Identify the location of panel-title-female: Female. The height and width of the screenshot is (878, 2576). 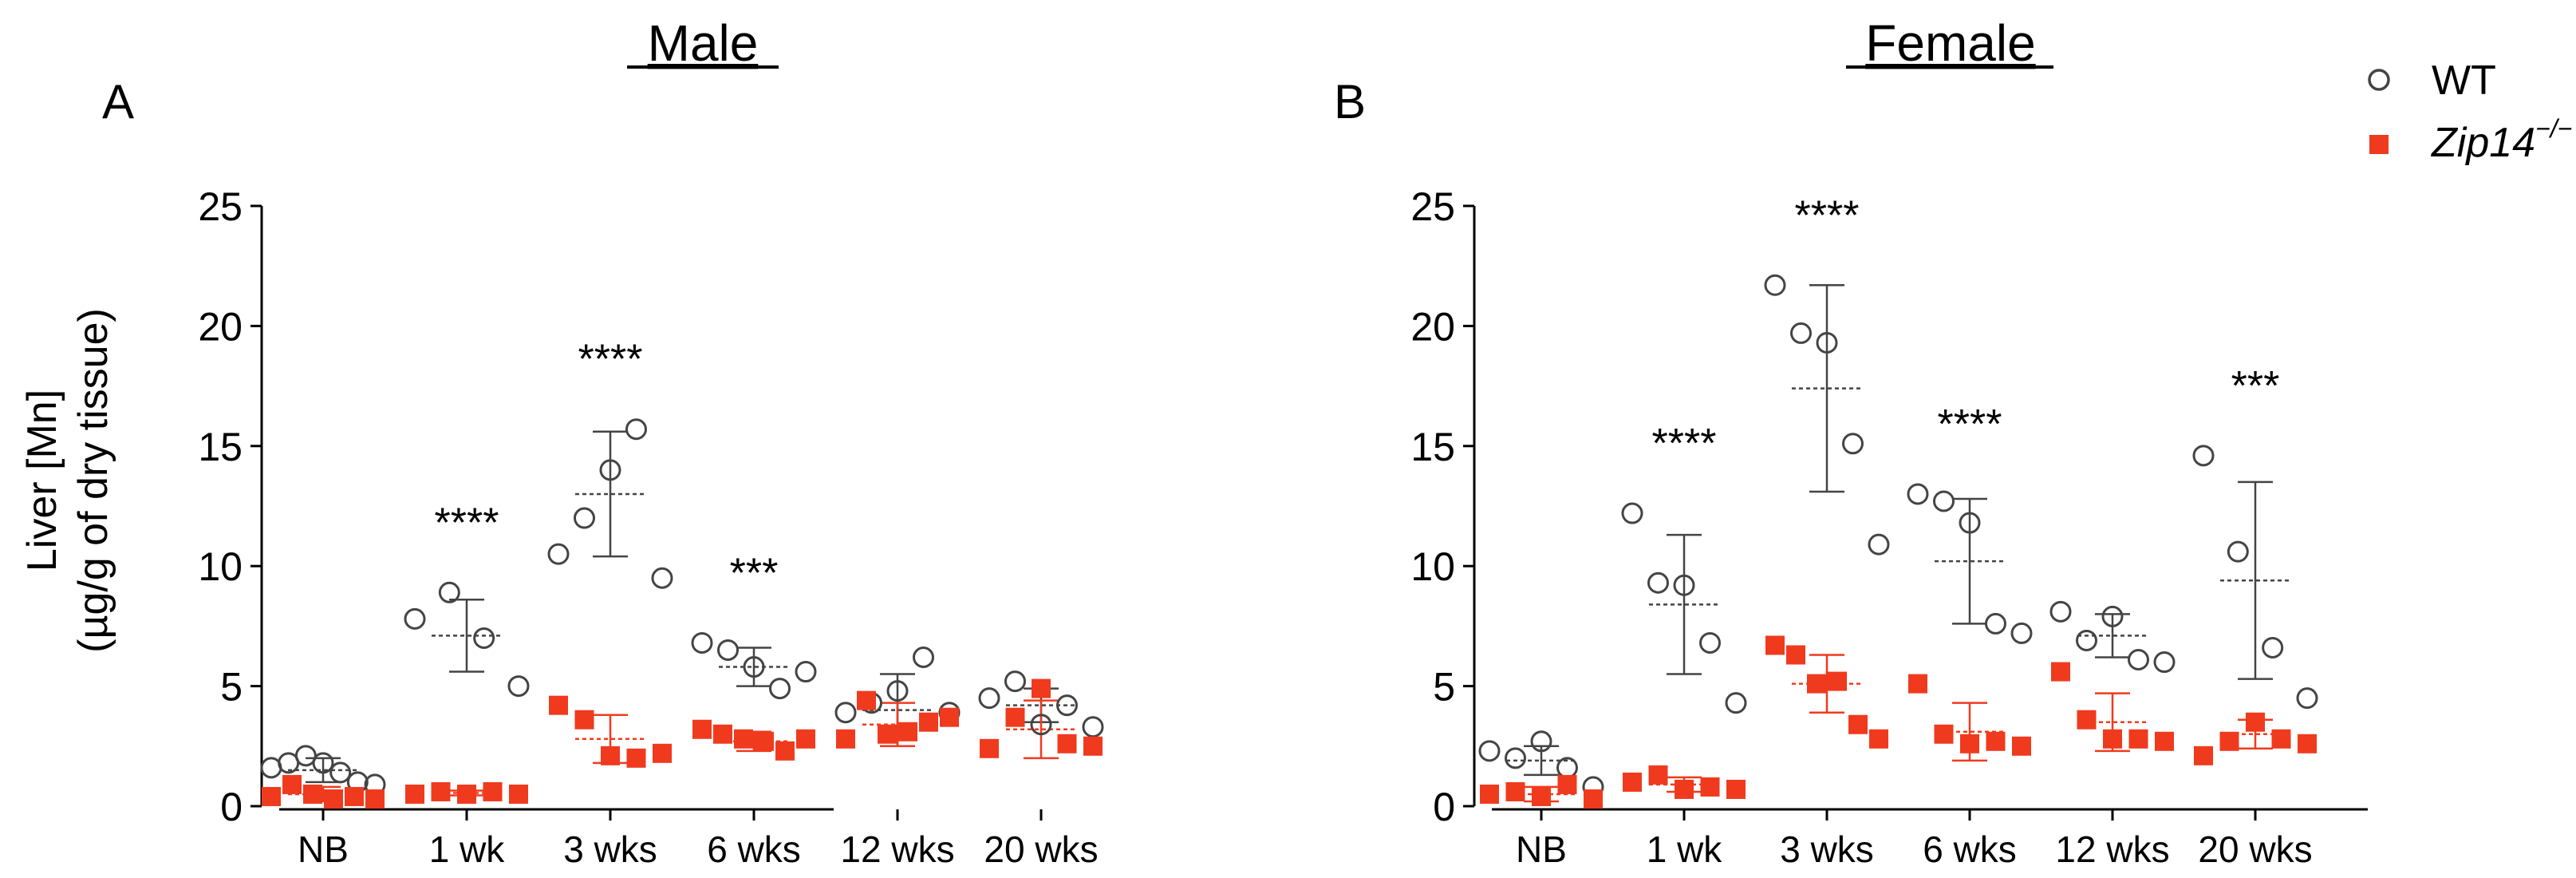
(1950, 43).